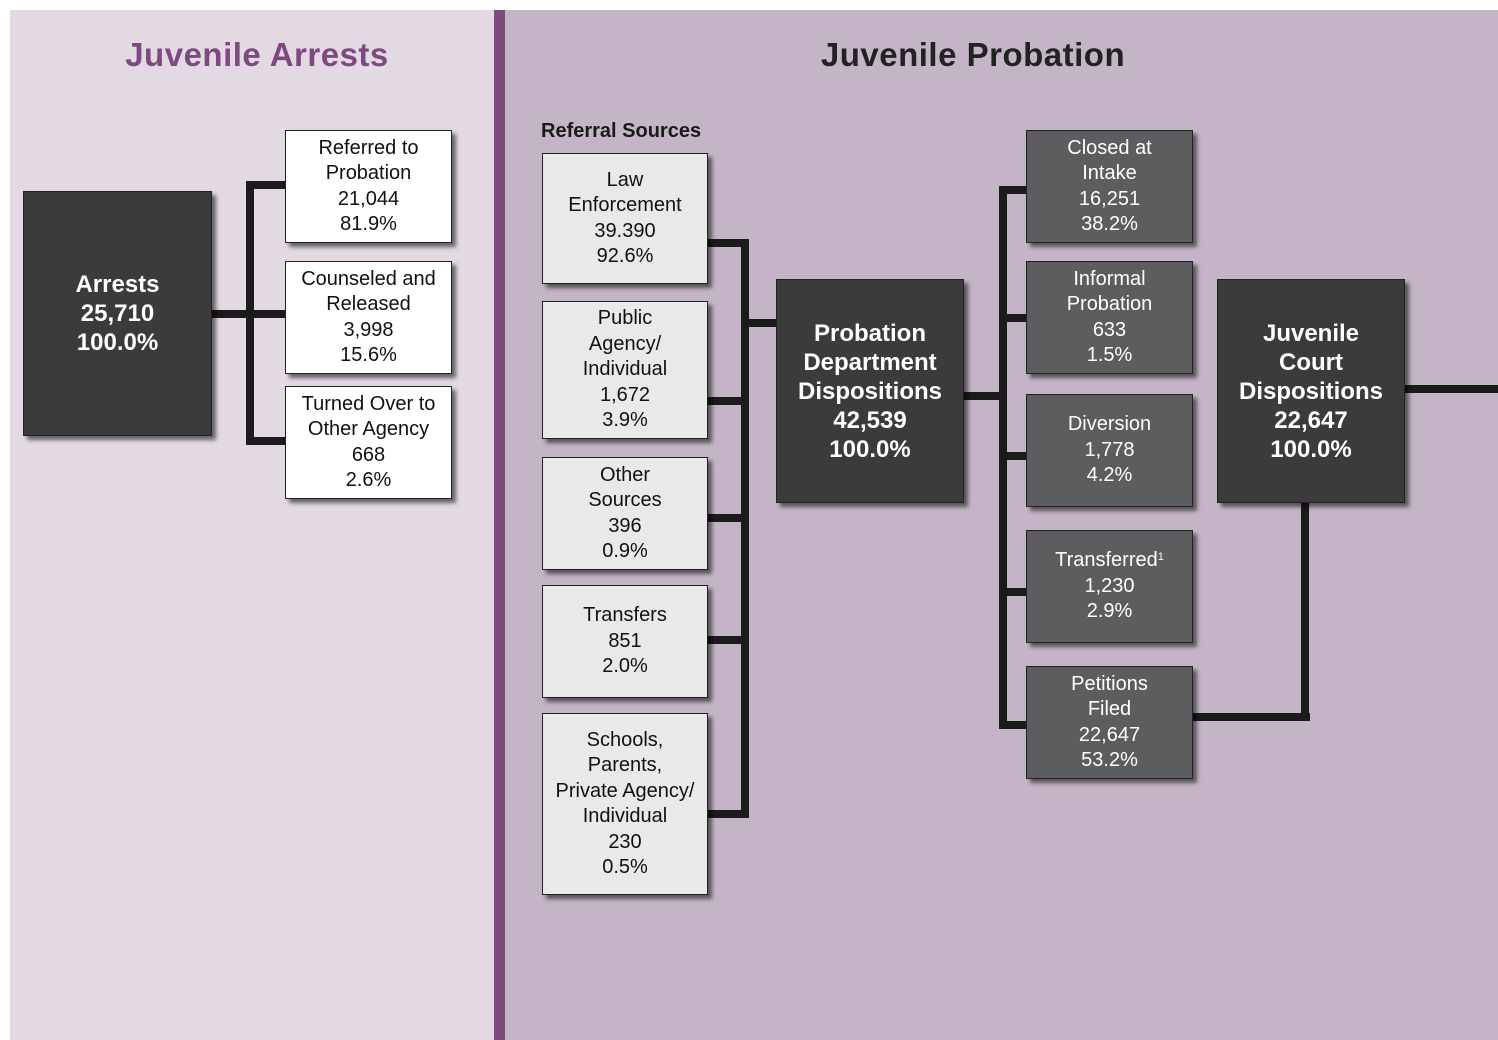 Image resolution: width=1498 pixels, height=1040 pixels. I want to click on box-count: 3,998, so click(368, 329).